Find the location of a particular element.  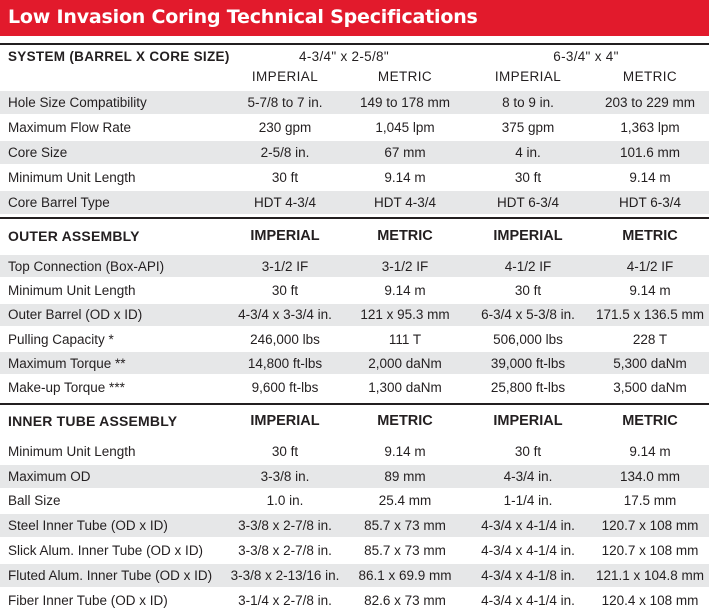

spec-value: HDT 4-3/4 is located at coordinates (405, 202).